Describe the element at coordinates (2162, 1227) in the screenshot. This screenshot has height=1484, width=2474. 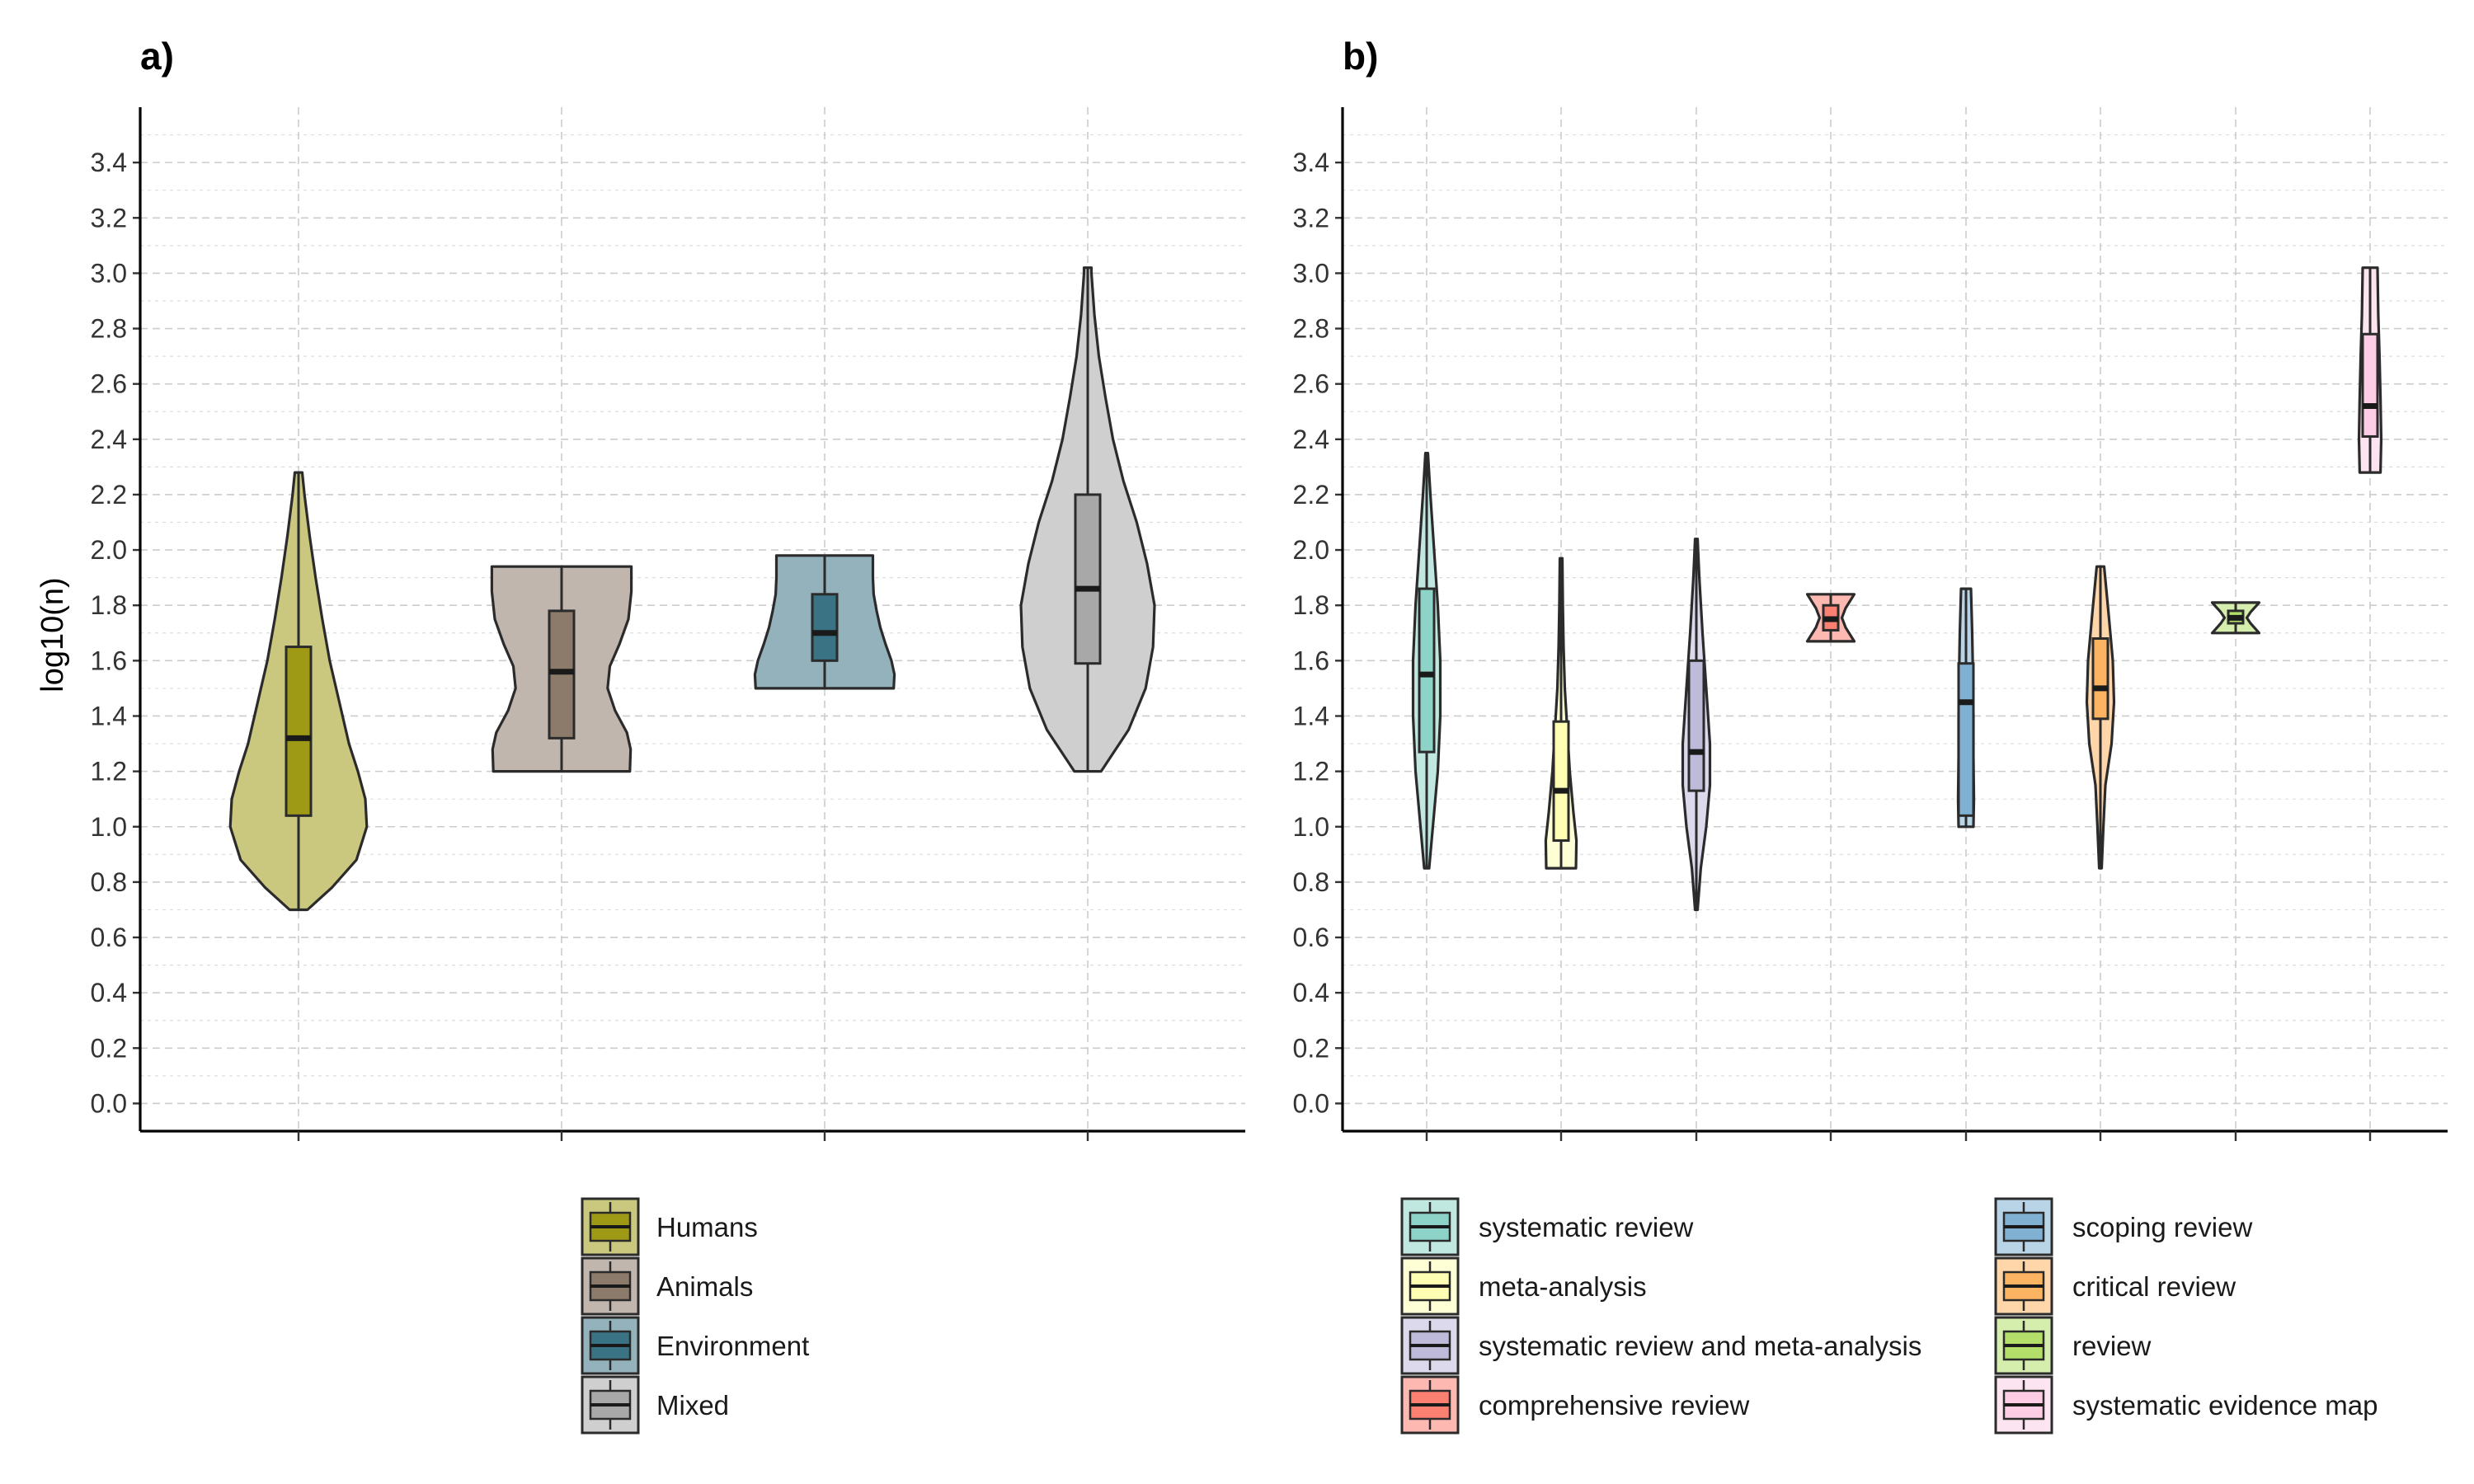
I see `legend-label: scoping review` at that location.